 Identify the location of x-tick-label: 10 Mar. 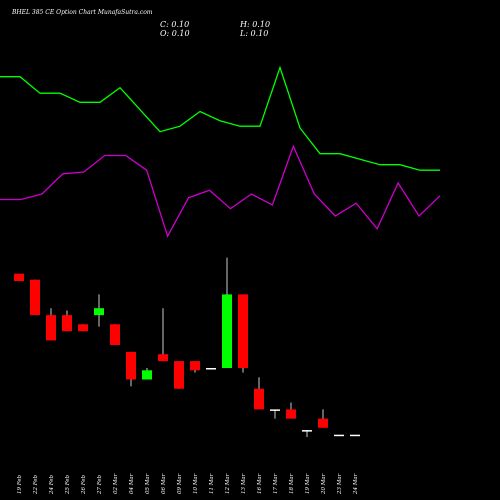
(196, 483).